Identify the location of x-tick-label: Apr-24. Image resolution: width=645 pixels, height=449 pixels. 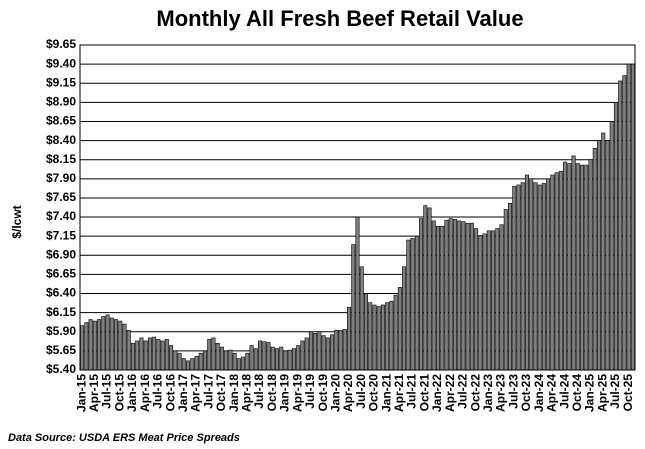
(552, 393).